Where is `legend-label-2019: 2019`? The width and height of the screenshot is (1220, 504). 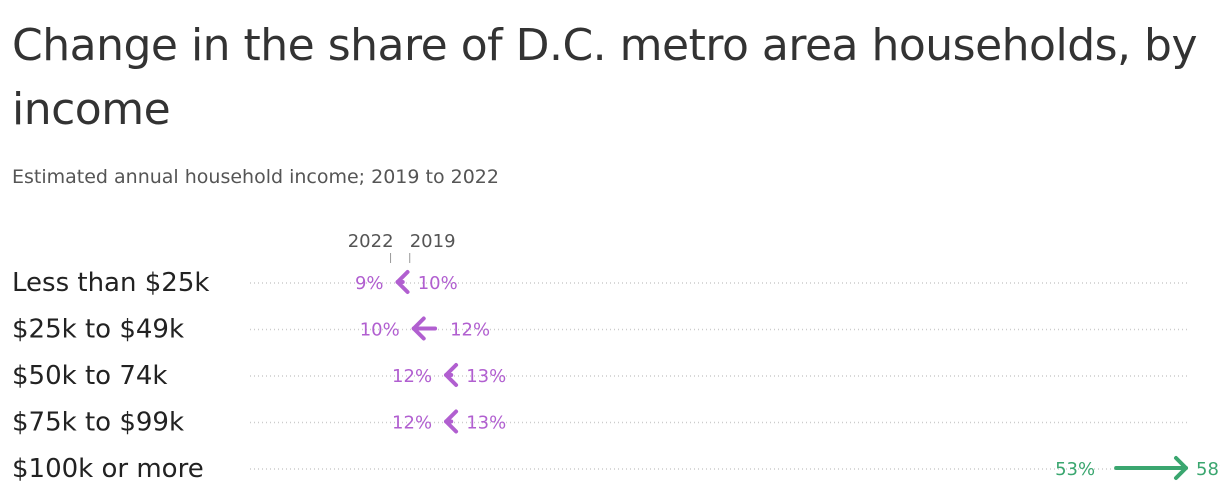 legend-label-2019: 2019 is located at coordinates (433, 241).